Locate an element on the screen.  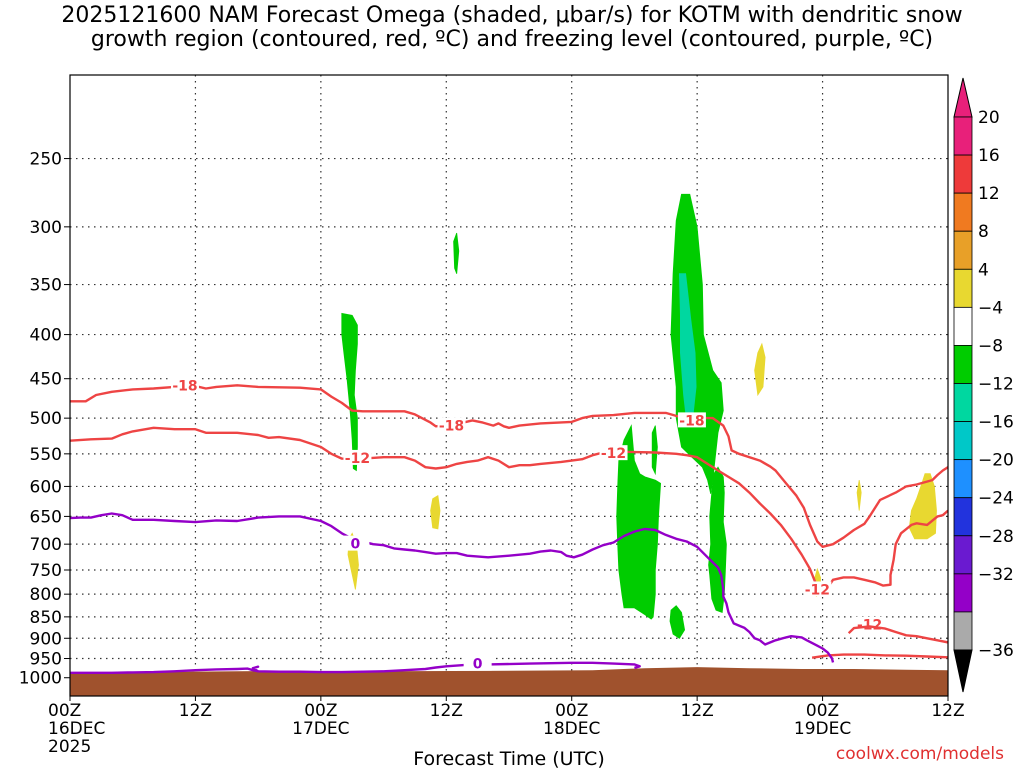
terrain-surface is located at coordinates (509, 681).